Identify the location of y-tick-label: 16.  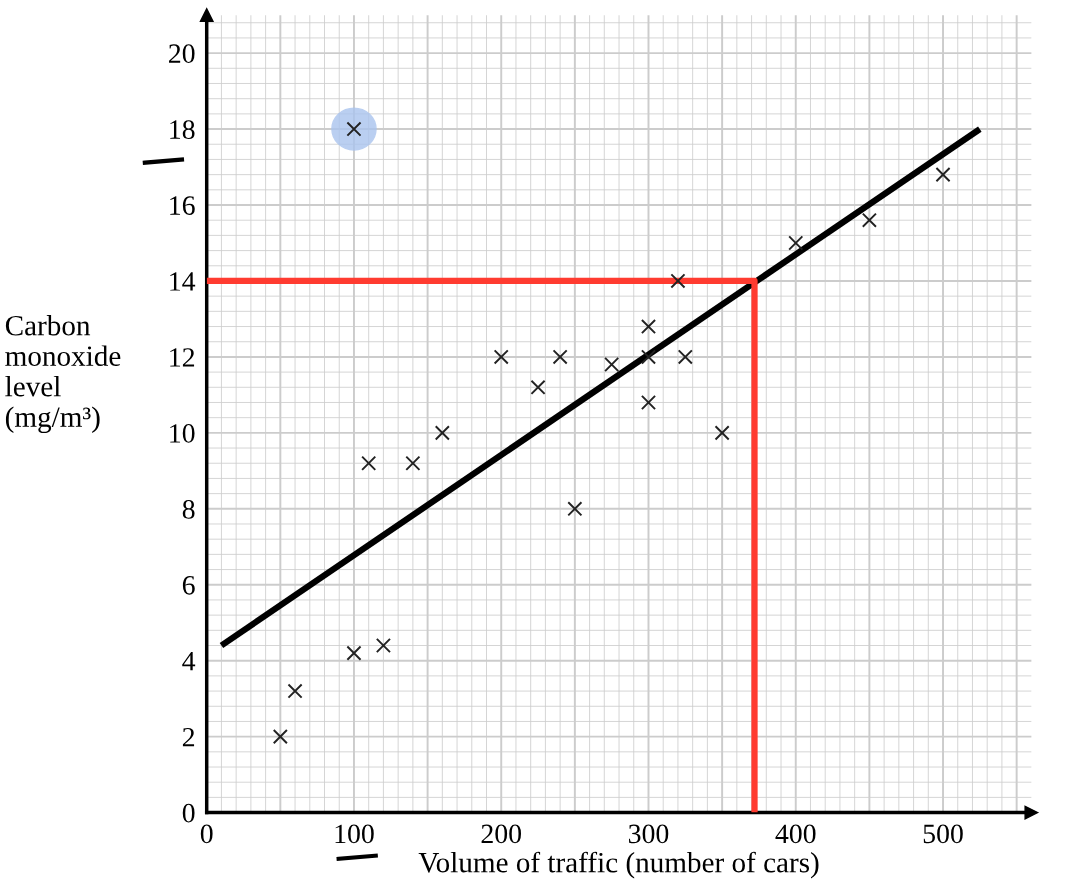
(182, 205).